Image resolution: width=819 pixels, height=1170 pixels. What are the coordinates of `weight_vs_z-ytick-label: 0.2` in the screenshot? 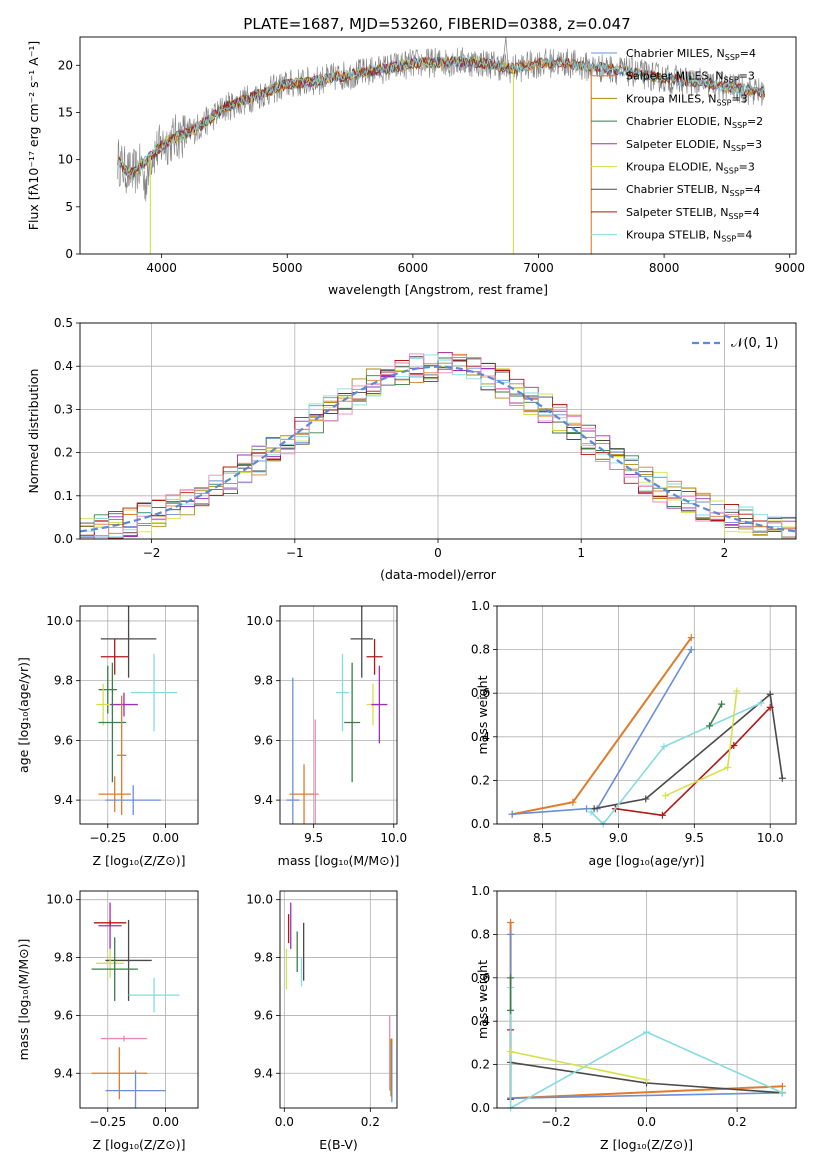 It's located at (480, 1065).